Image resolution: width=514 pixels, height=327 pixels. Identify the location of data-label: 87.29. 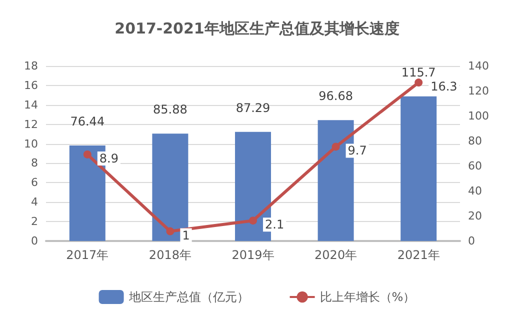
(253, 107).